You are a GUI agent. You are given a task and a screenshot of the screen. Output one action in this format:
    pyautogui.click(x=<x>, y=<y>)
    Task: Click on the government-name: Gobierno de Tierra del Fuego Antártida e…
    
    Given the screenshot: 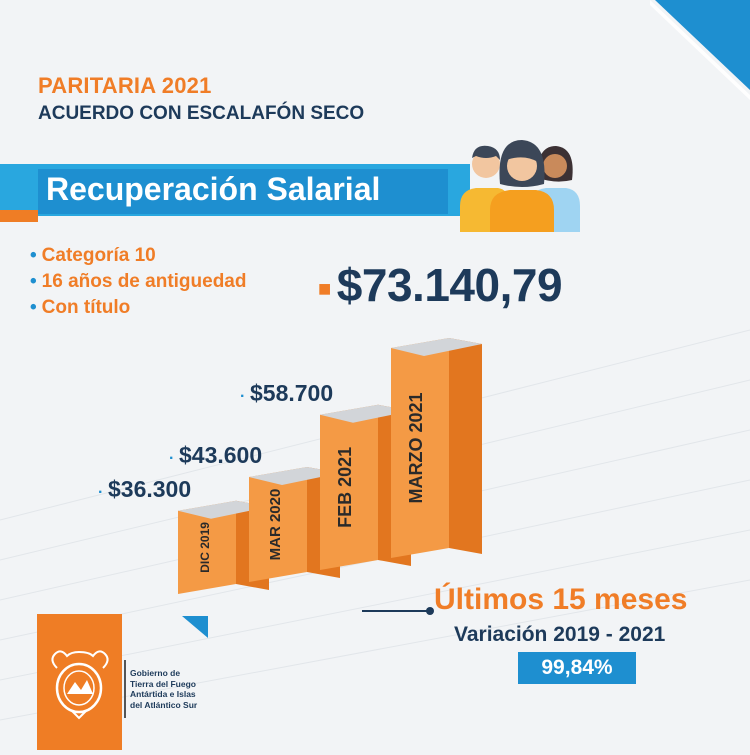 What is the action you would take?
    pyautogui.click(x=164, y=689)
    